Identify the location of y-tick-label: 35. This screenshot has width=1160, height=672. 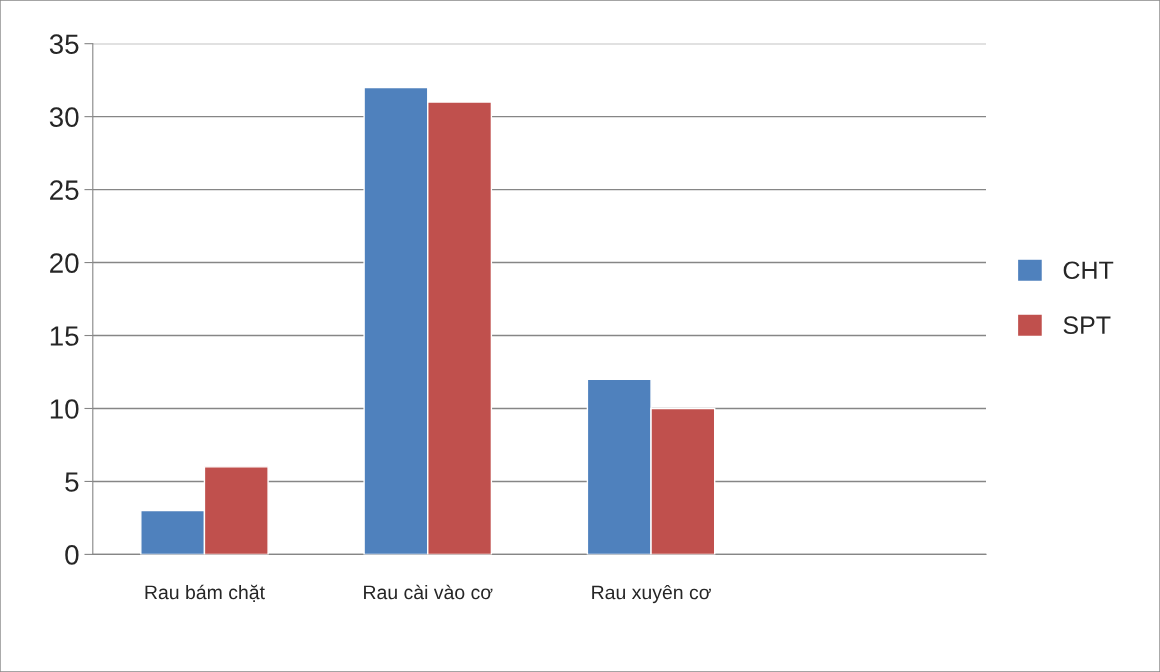
(64, 44).